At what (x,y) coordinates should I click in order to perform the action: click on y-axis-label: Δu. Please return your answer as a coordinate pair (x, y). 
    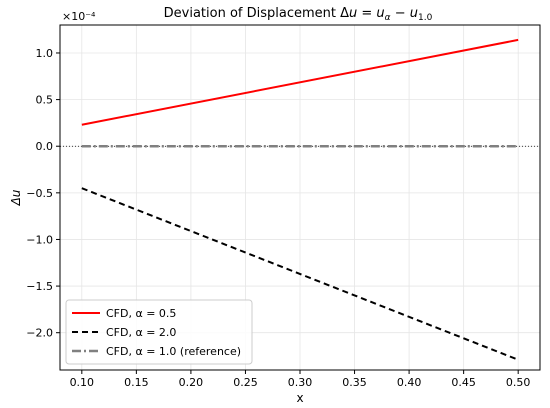
    Looking at the image, I should click on (16, 197).